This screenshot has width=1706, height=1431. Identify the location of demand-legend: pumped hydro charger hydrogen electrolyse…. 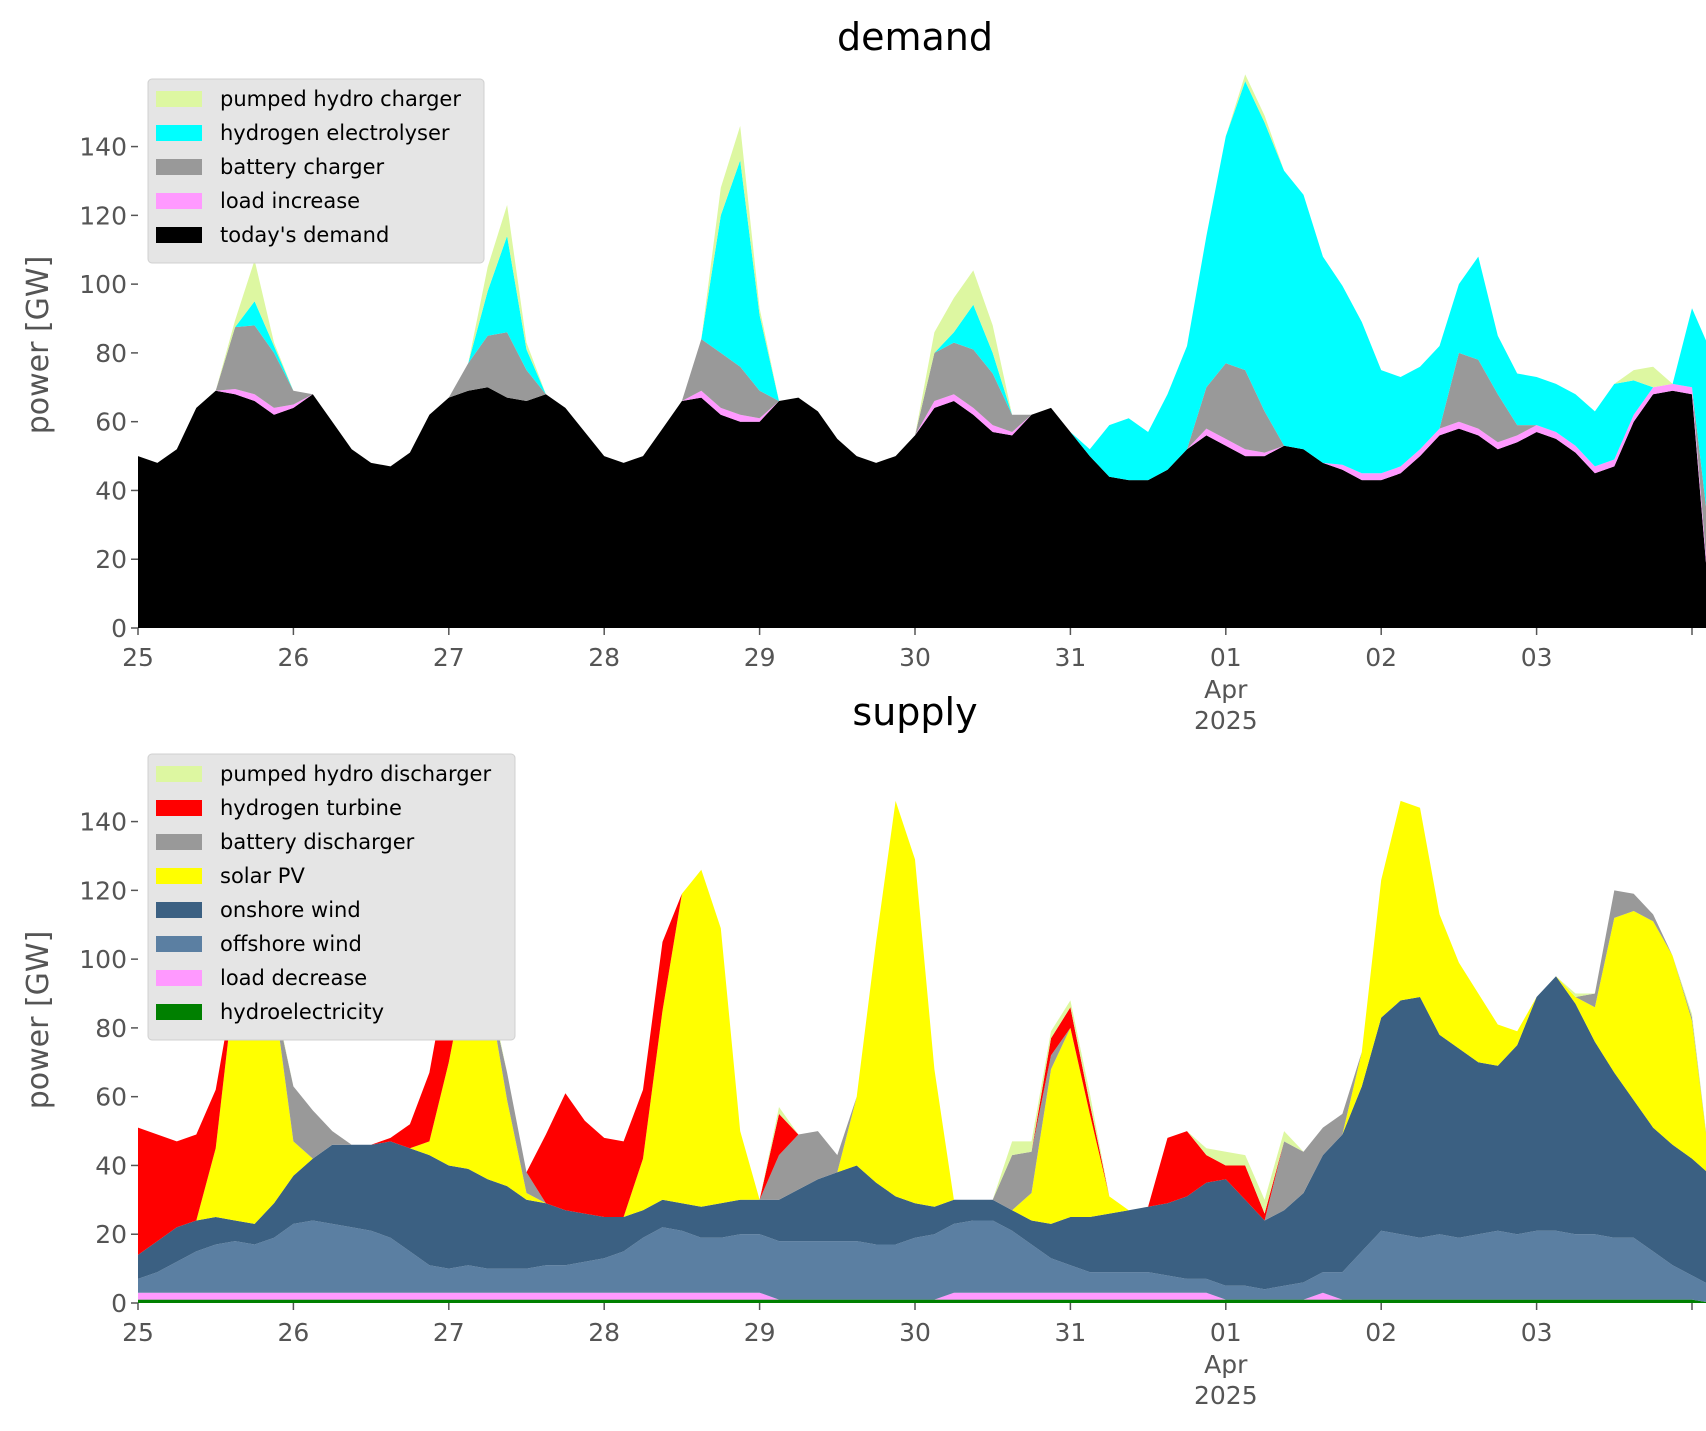
(316, 171).